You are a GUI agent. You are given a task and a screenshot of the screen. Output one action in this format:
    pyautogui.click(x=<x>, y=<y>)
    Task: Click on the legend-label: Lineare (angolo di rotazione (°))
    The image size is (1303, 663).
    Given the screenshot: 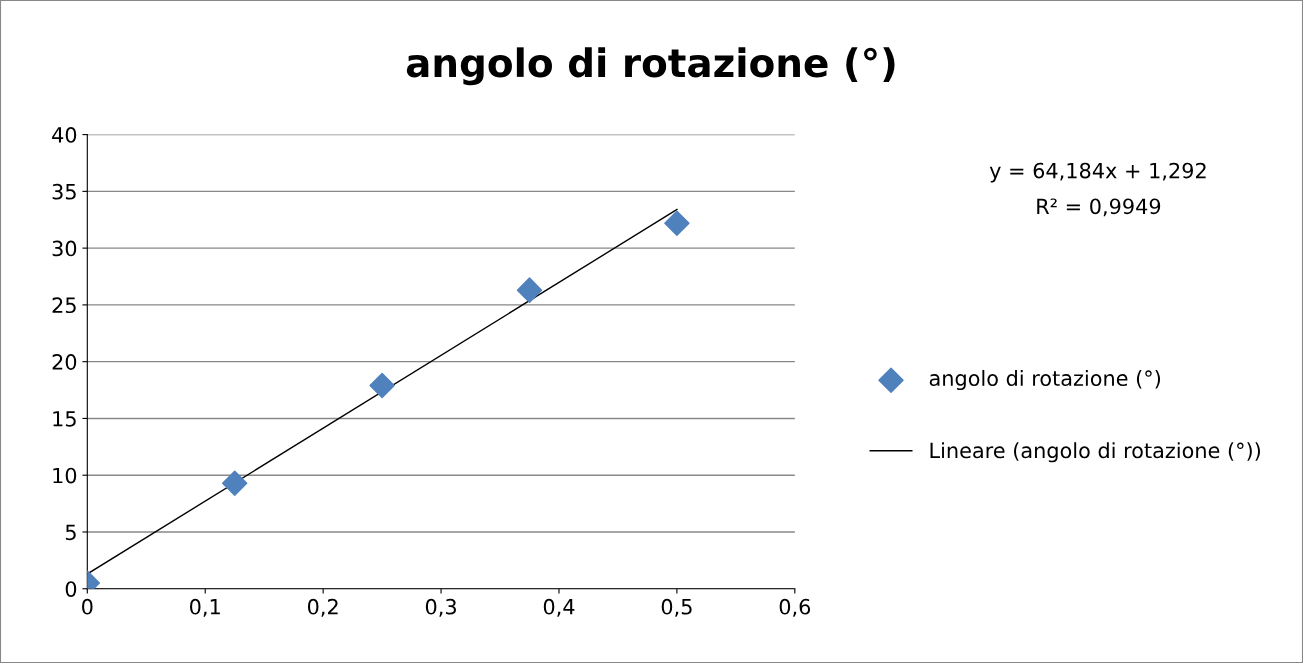 What is the action you would take?
    pyautogui.click(x=1095, y=452)
    